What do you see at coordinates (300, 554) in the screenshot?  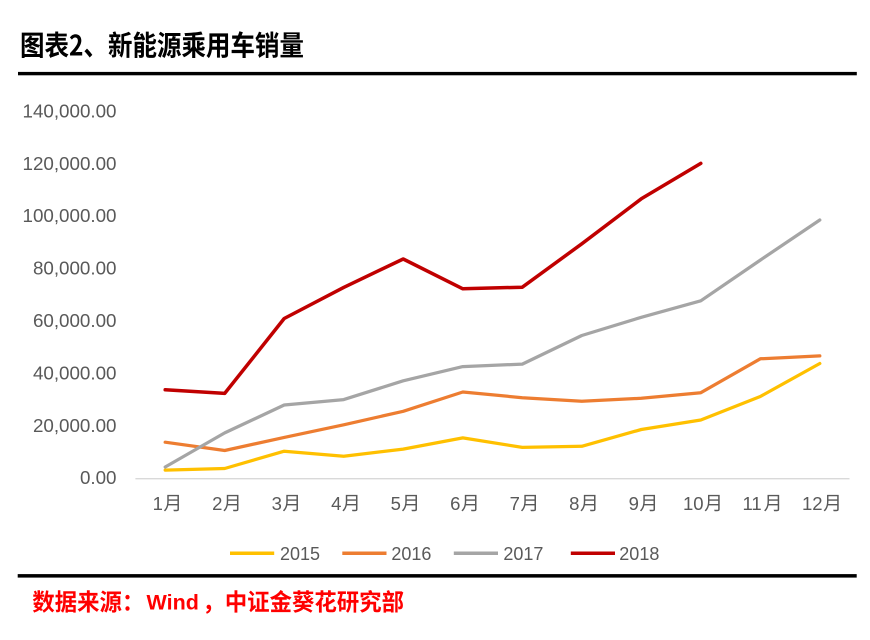 I see `svg-text: 2015` at bounding box center [300, 554].